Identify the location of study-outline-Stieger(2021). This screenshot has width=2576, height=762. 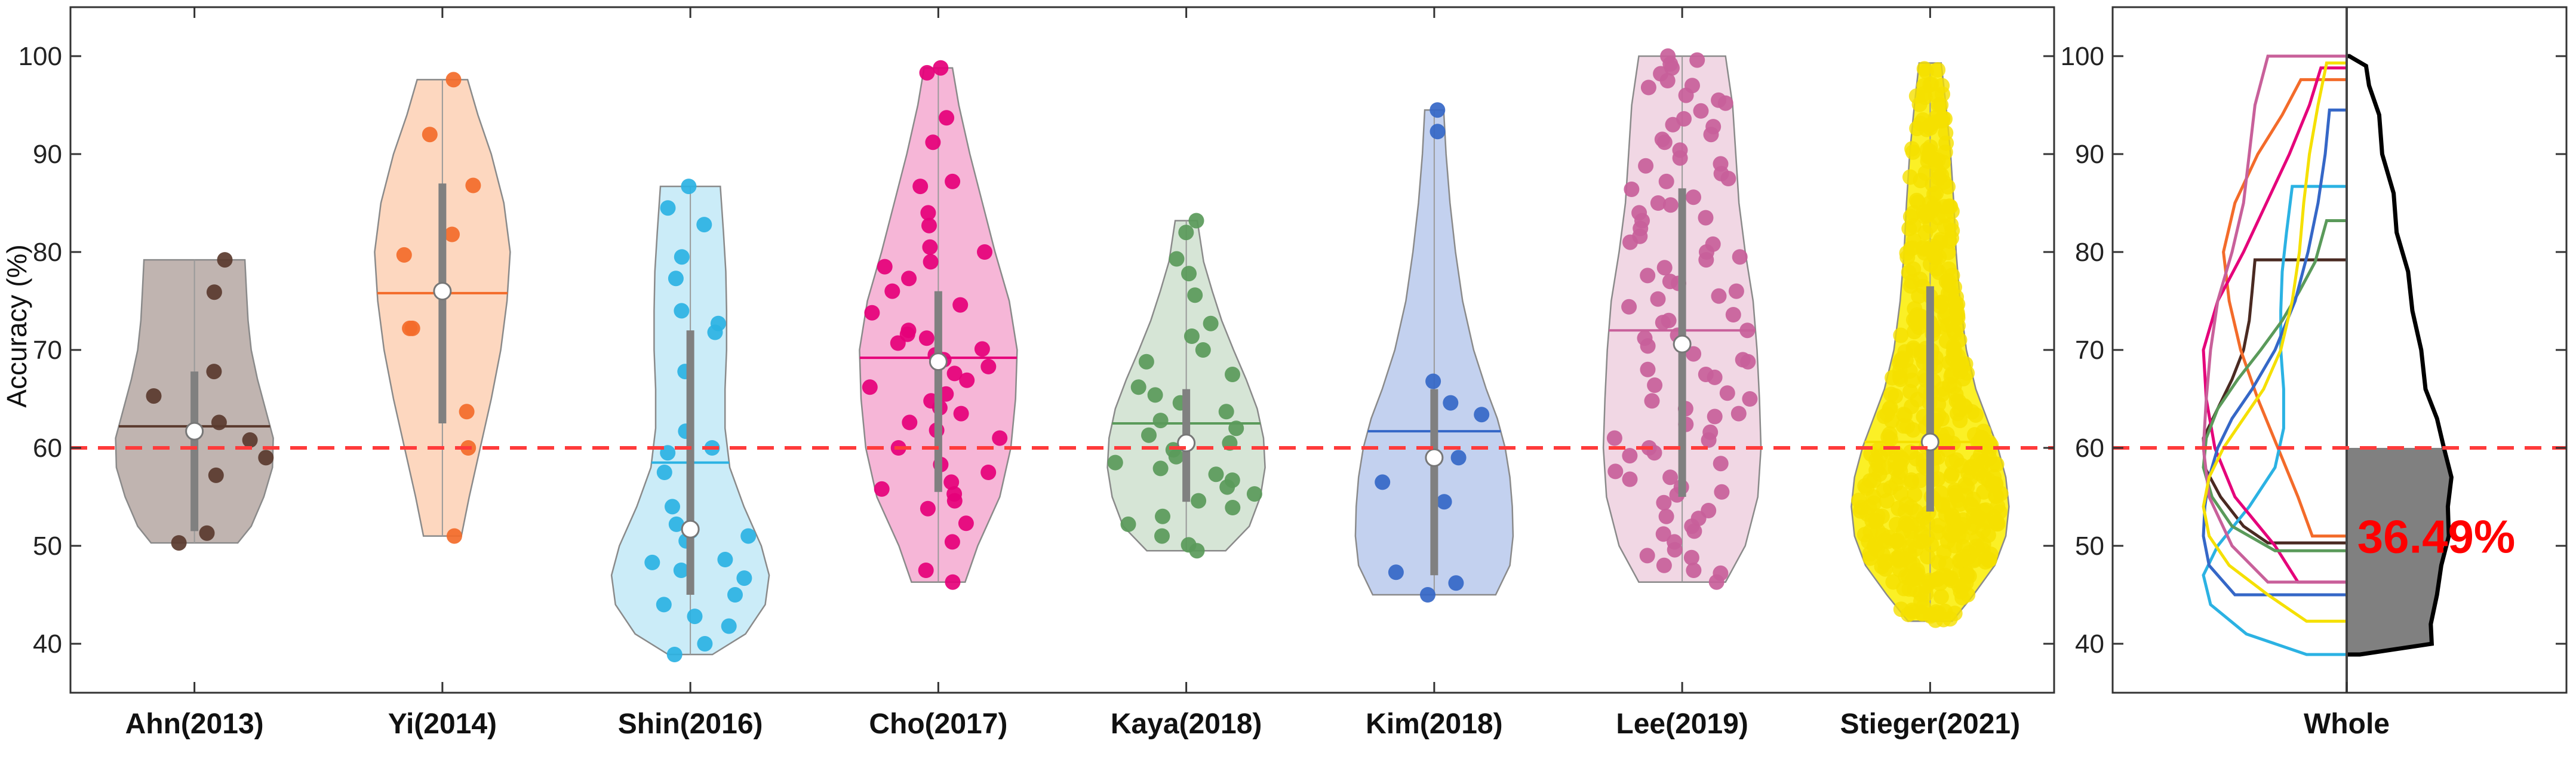
(2274, 342).